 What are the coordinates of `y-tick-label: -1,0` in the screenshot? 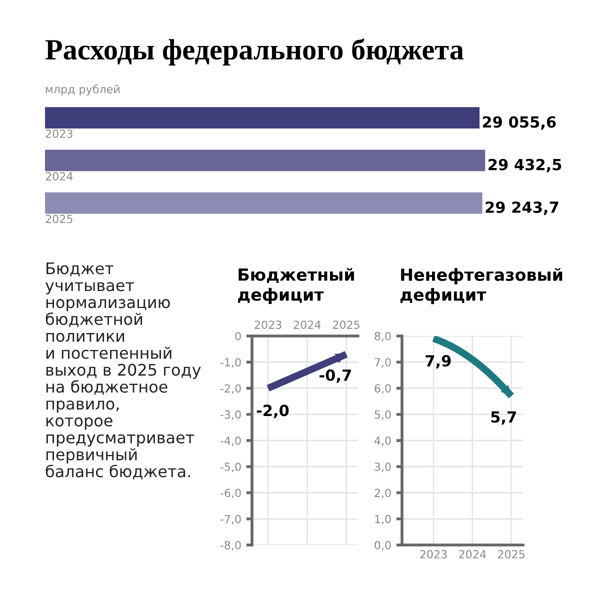 It's located at (230, 363).